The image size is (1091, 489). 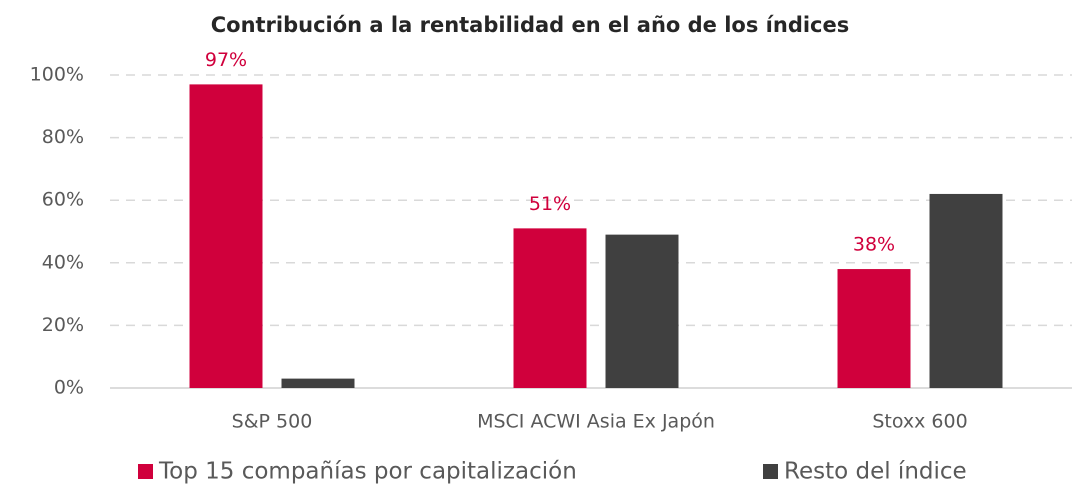 I want to click on y-tick-label: 60%, so click(x=63, y=200).